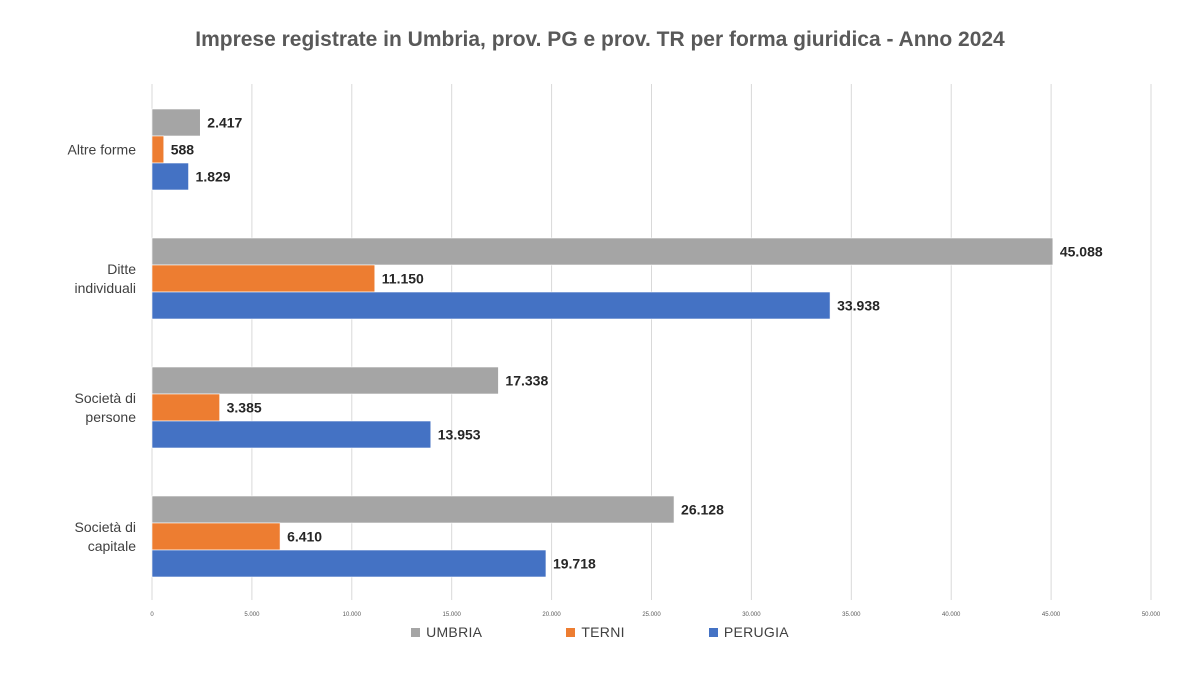  What do you see at coordinates (110, 417) in the screenshot?
I see `category-label-societa-di-persone: persone` at bounding box center [110, 417].